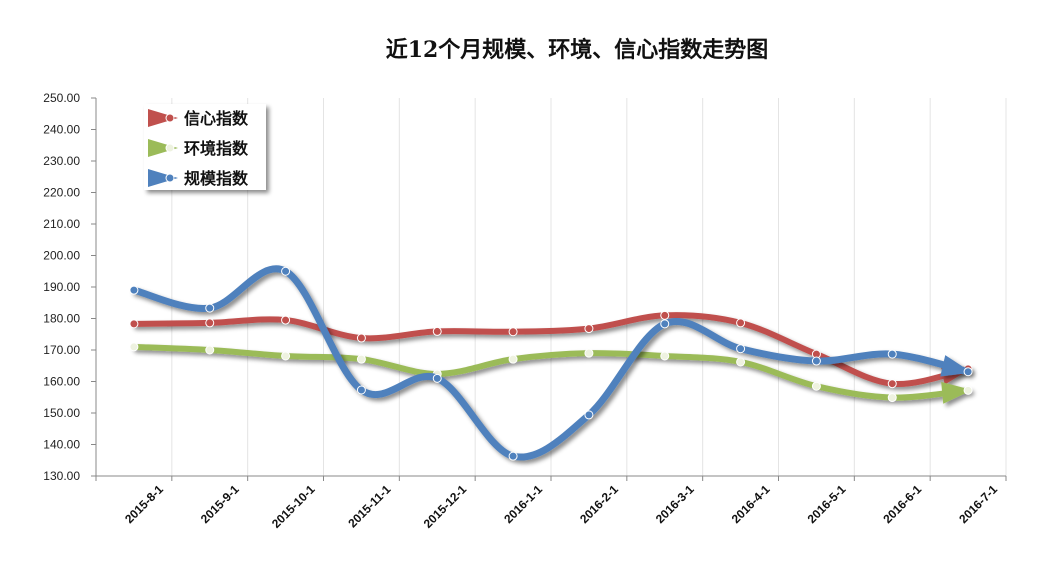 The height and width of the screenshot is (574, 1064). Describe the element at coordinates (216, 178) in the screenshot. I see `legend-label: 规模指数` at that location.